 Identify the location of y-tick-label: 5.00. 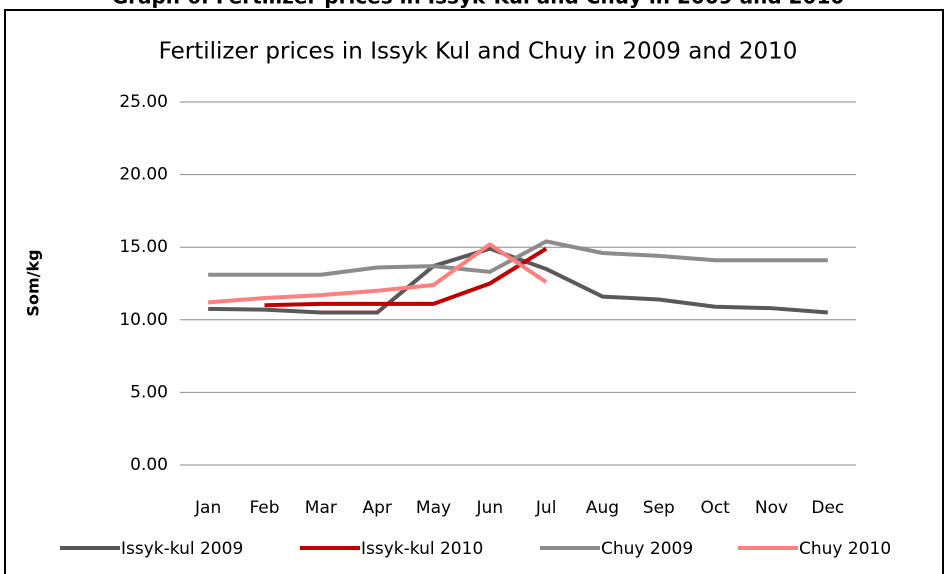
(149, 392).